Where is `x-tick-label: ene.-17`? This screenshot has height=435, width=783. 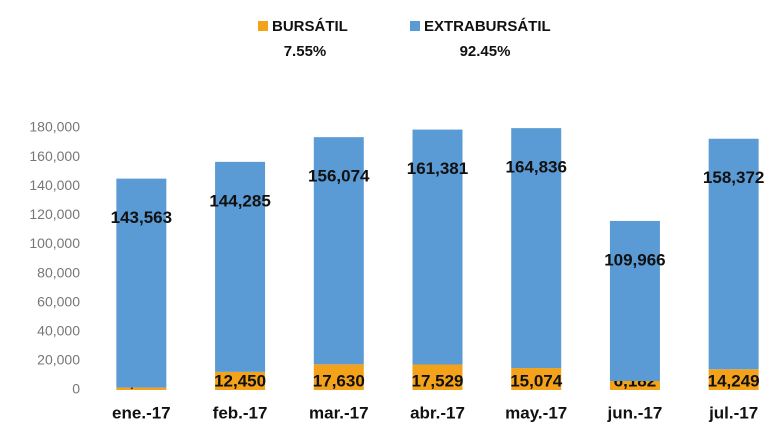
x-tick-label: ene.-17 is located at coordinates (141, 412).